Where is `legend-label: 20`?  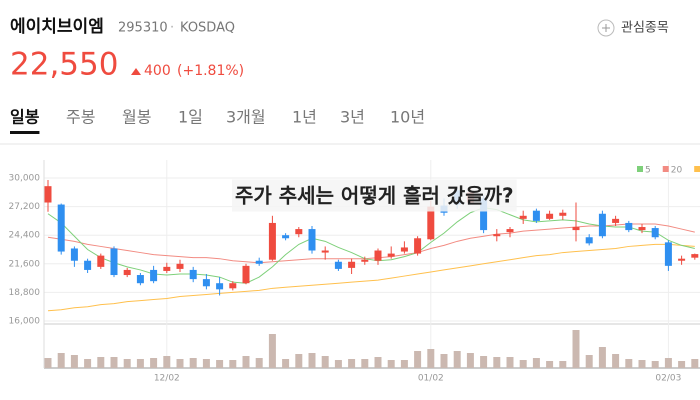 legend-label: 20 is located at coordinates (677, 171).